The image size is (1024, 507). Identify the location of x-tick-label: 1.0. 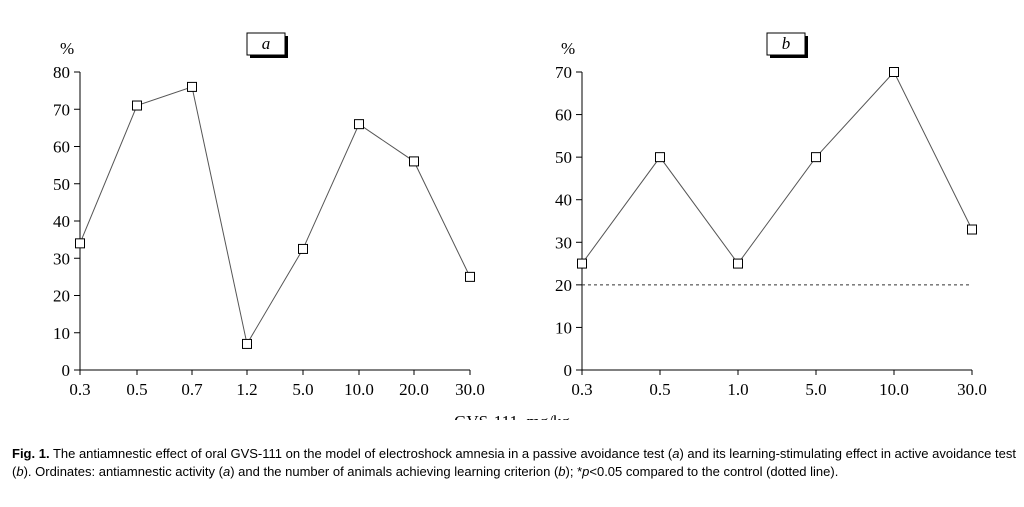
(737, 389).